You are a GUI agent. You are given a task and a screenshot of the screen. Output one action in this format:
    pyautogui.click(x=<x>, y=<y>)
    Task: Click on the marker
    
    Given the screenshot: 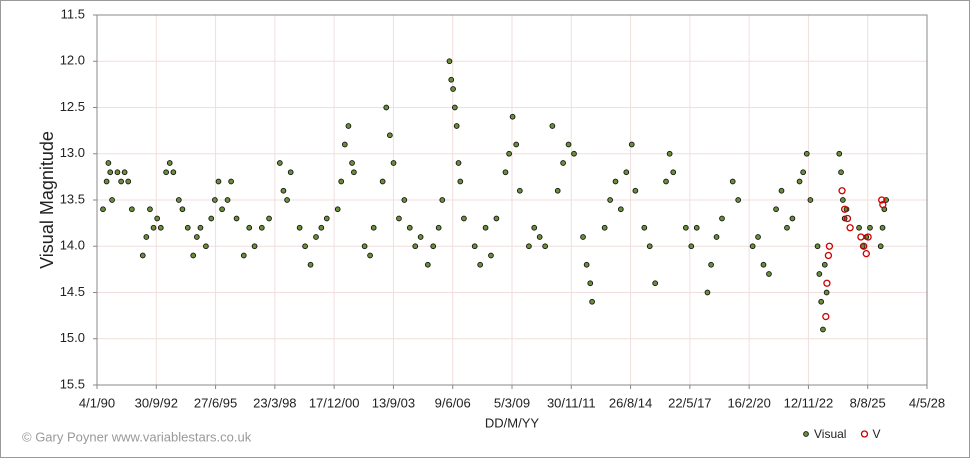 What is the action you would take?
    pyautogui.click(x=806, y=434)
    